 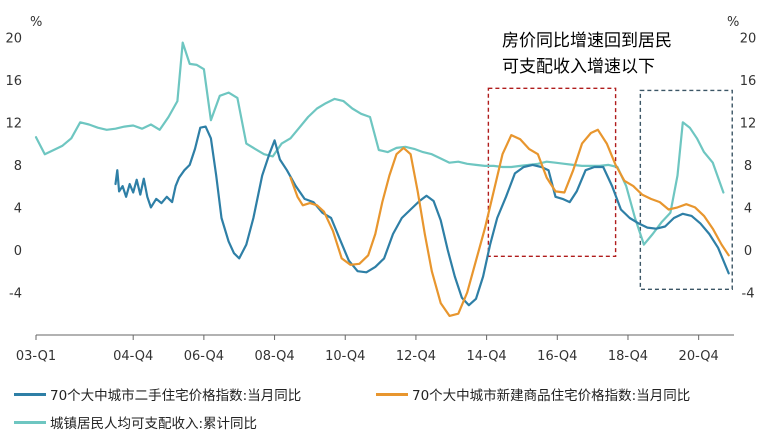 I want to click on chart-annotation: 房价同比增速回到居民 可支配收入增速以下, so click(x=587, y=54).